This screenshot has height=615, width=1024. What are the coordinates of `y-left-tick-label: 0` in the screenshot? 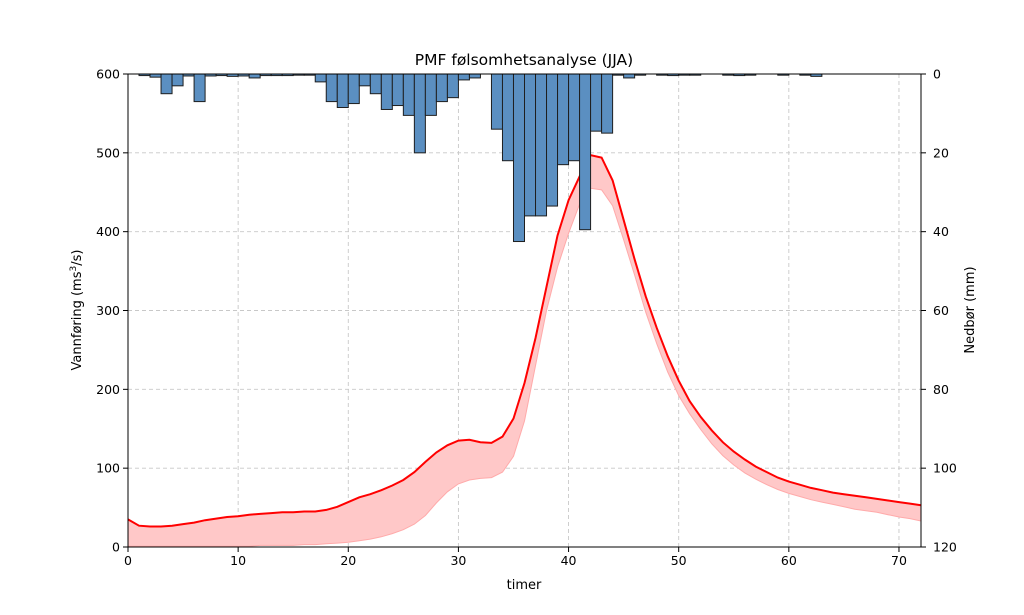 It's located at (116, 547).